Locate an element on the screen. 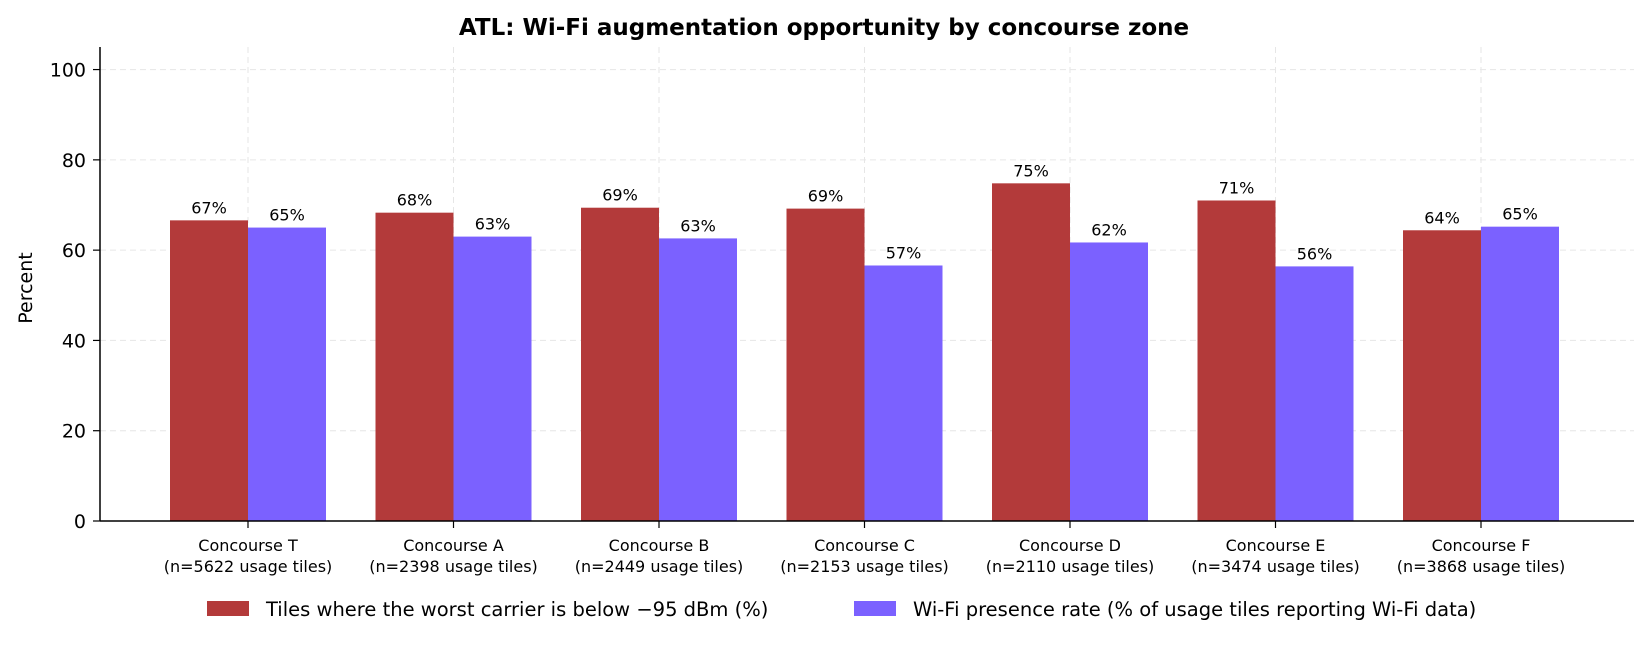 The image size is (1644, 655). bar-value-label: 68% is located at coordinates (415, 200).